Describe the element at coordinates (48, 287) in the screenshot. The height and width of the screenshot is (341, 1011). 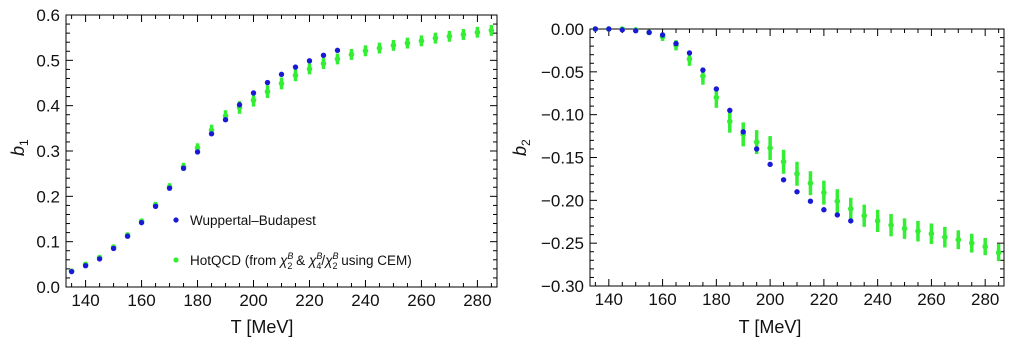
I see `y-tick-label: 0.0` at that location.